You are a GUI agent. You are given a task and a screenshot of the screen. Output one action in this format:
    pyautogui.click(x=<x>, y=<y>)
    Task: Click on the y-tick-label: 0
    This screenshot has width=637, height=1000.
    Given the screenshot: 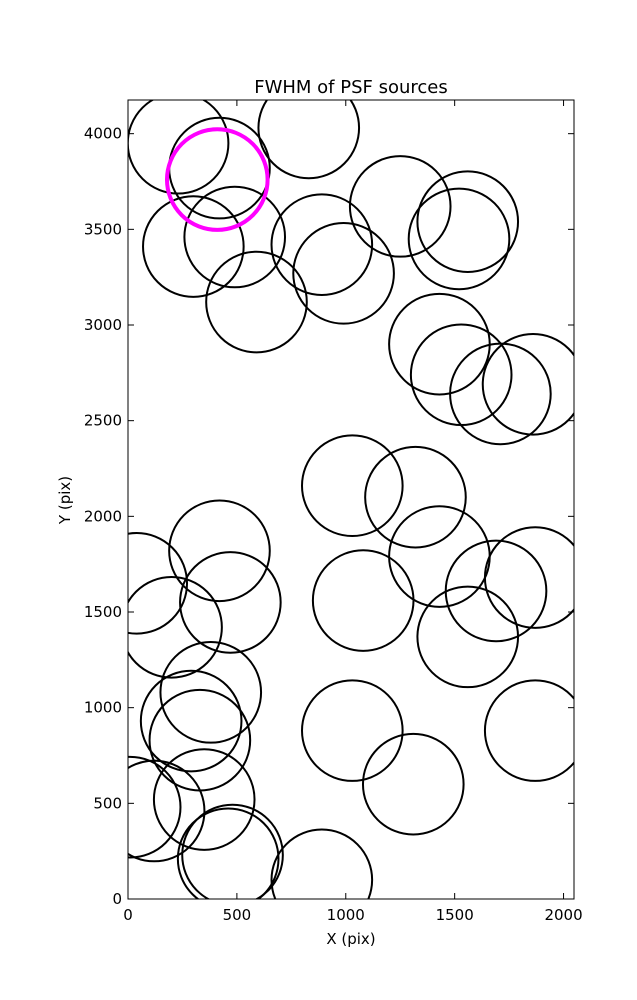 What is the action you would take?
    pyautogui.click(x=117, y=899)
    